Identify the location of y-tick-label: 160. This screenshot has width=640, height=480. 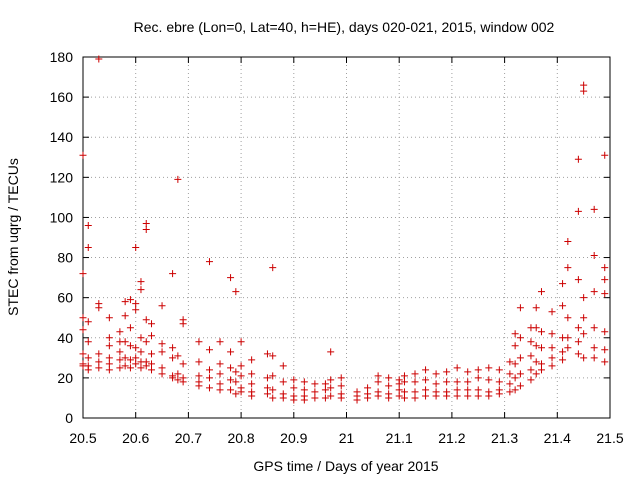
(62, 97).